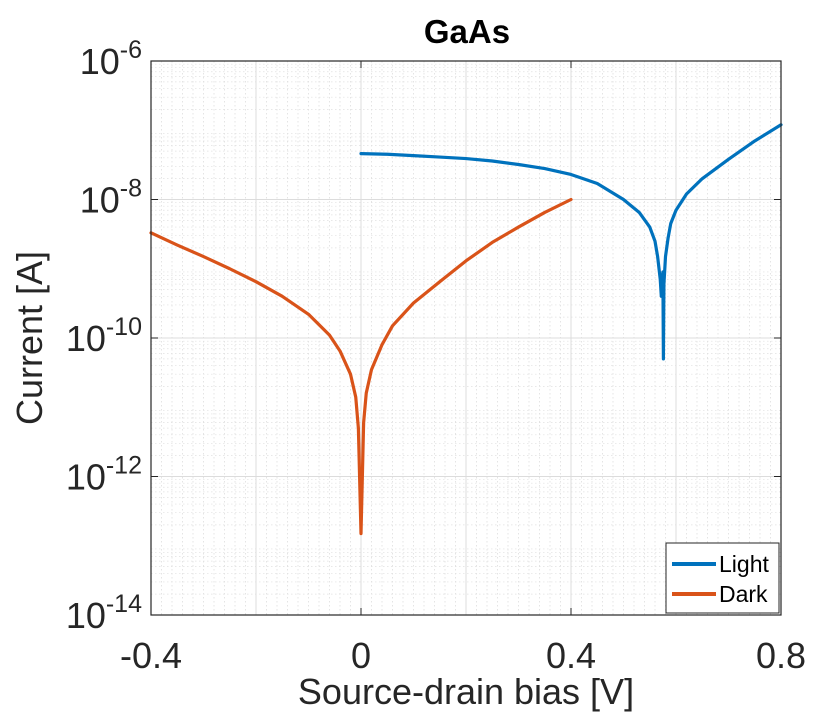 This screenshot has height=715, width=835. I want to click on y-tick-label: 10⁻¹⁰, so click(104, 336).